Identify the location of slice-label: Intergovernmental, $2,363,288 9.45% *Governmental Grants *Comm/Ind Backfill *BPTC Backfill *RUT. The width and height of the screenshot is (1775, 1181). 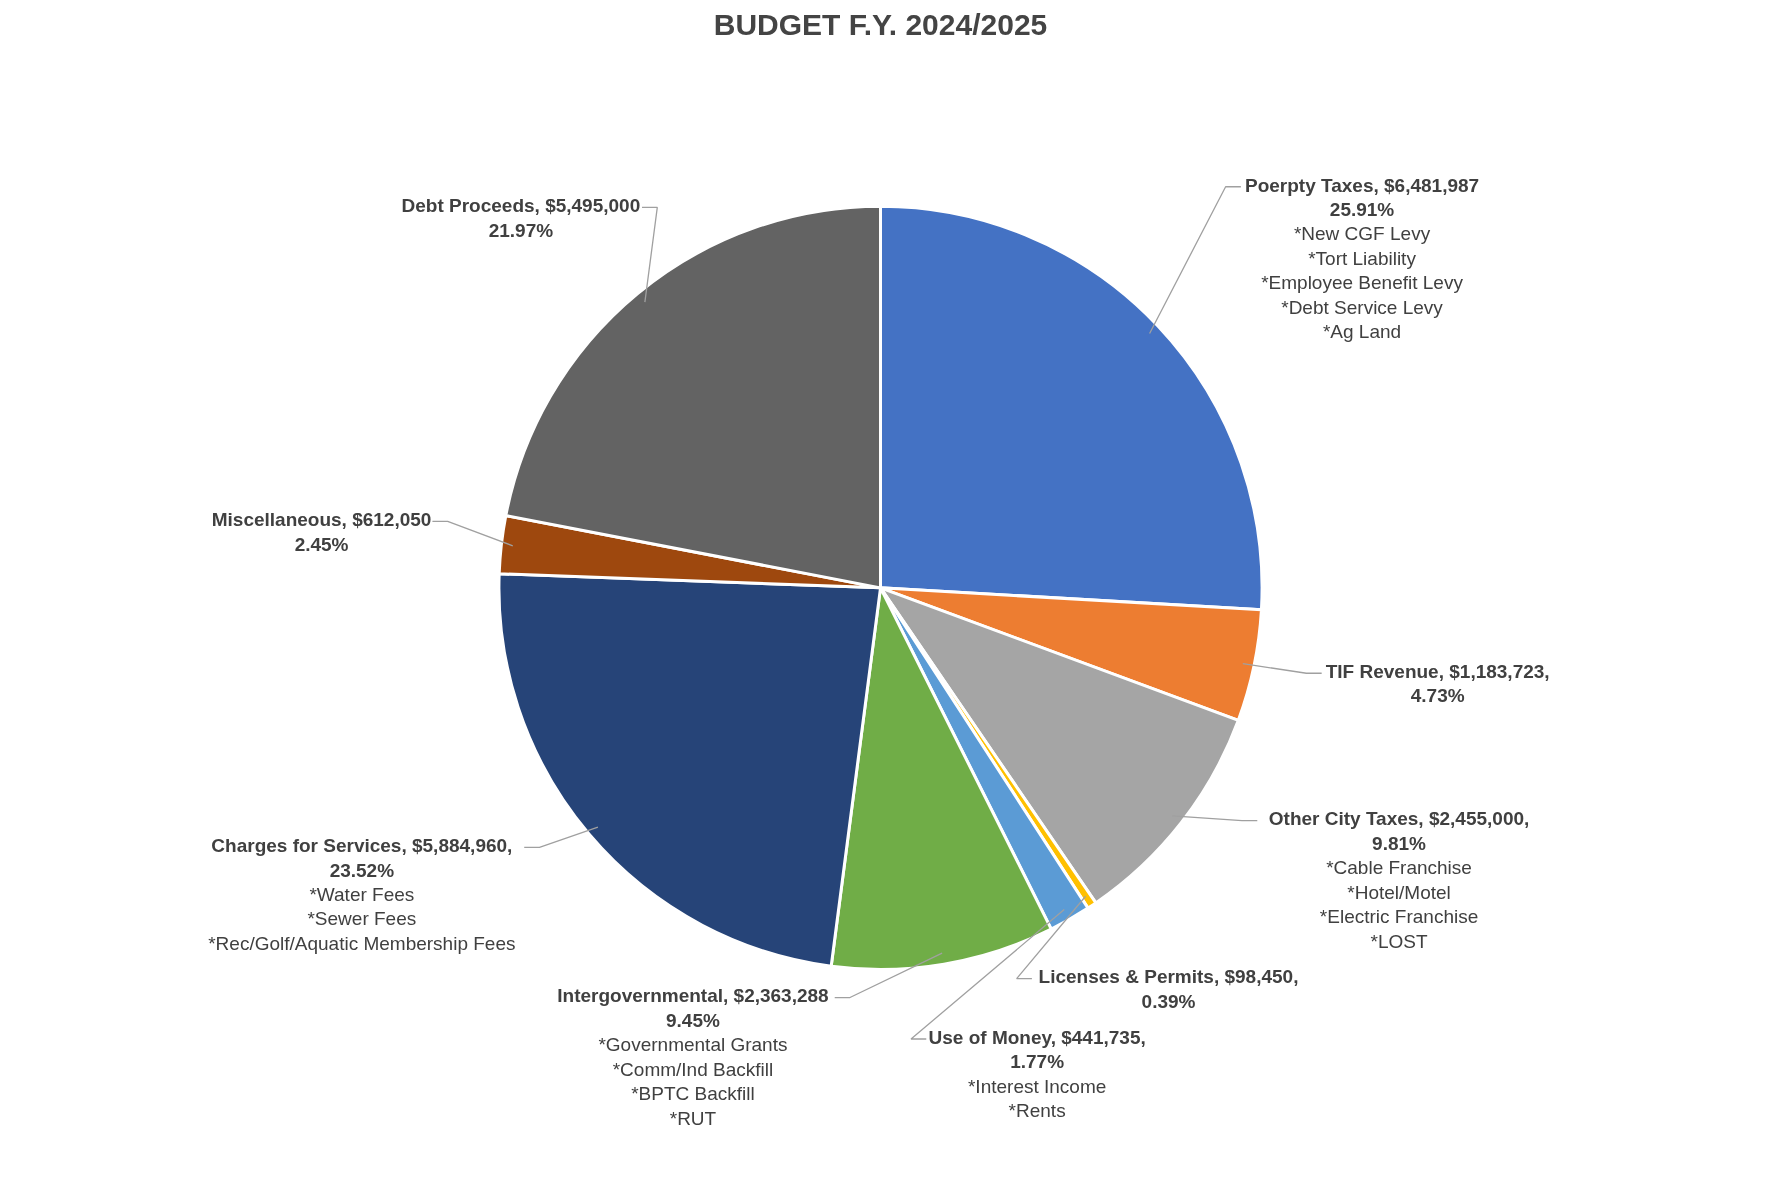
(693, 1057).